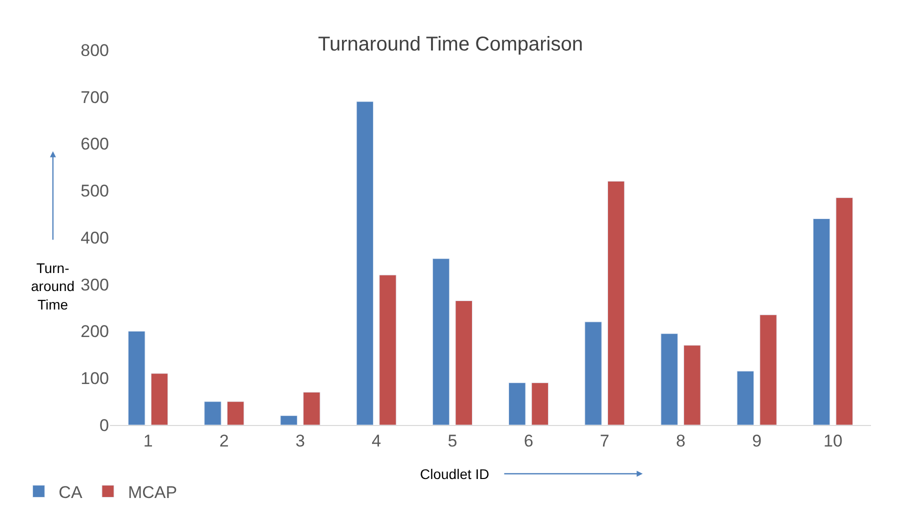 The height and width of the screenshot is (522, 901). Describe the element at coordinates (605, 440) in the screenshot. I see `x-tick-label: 7` at that location.